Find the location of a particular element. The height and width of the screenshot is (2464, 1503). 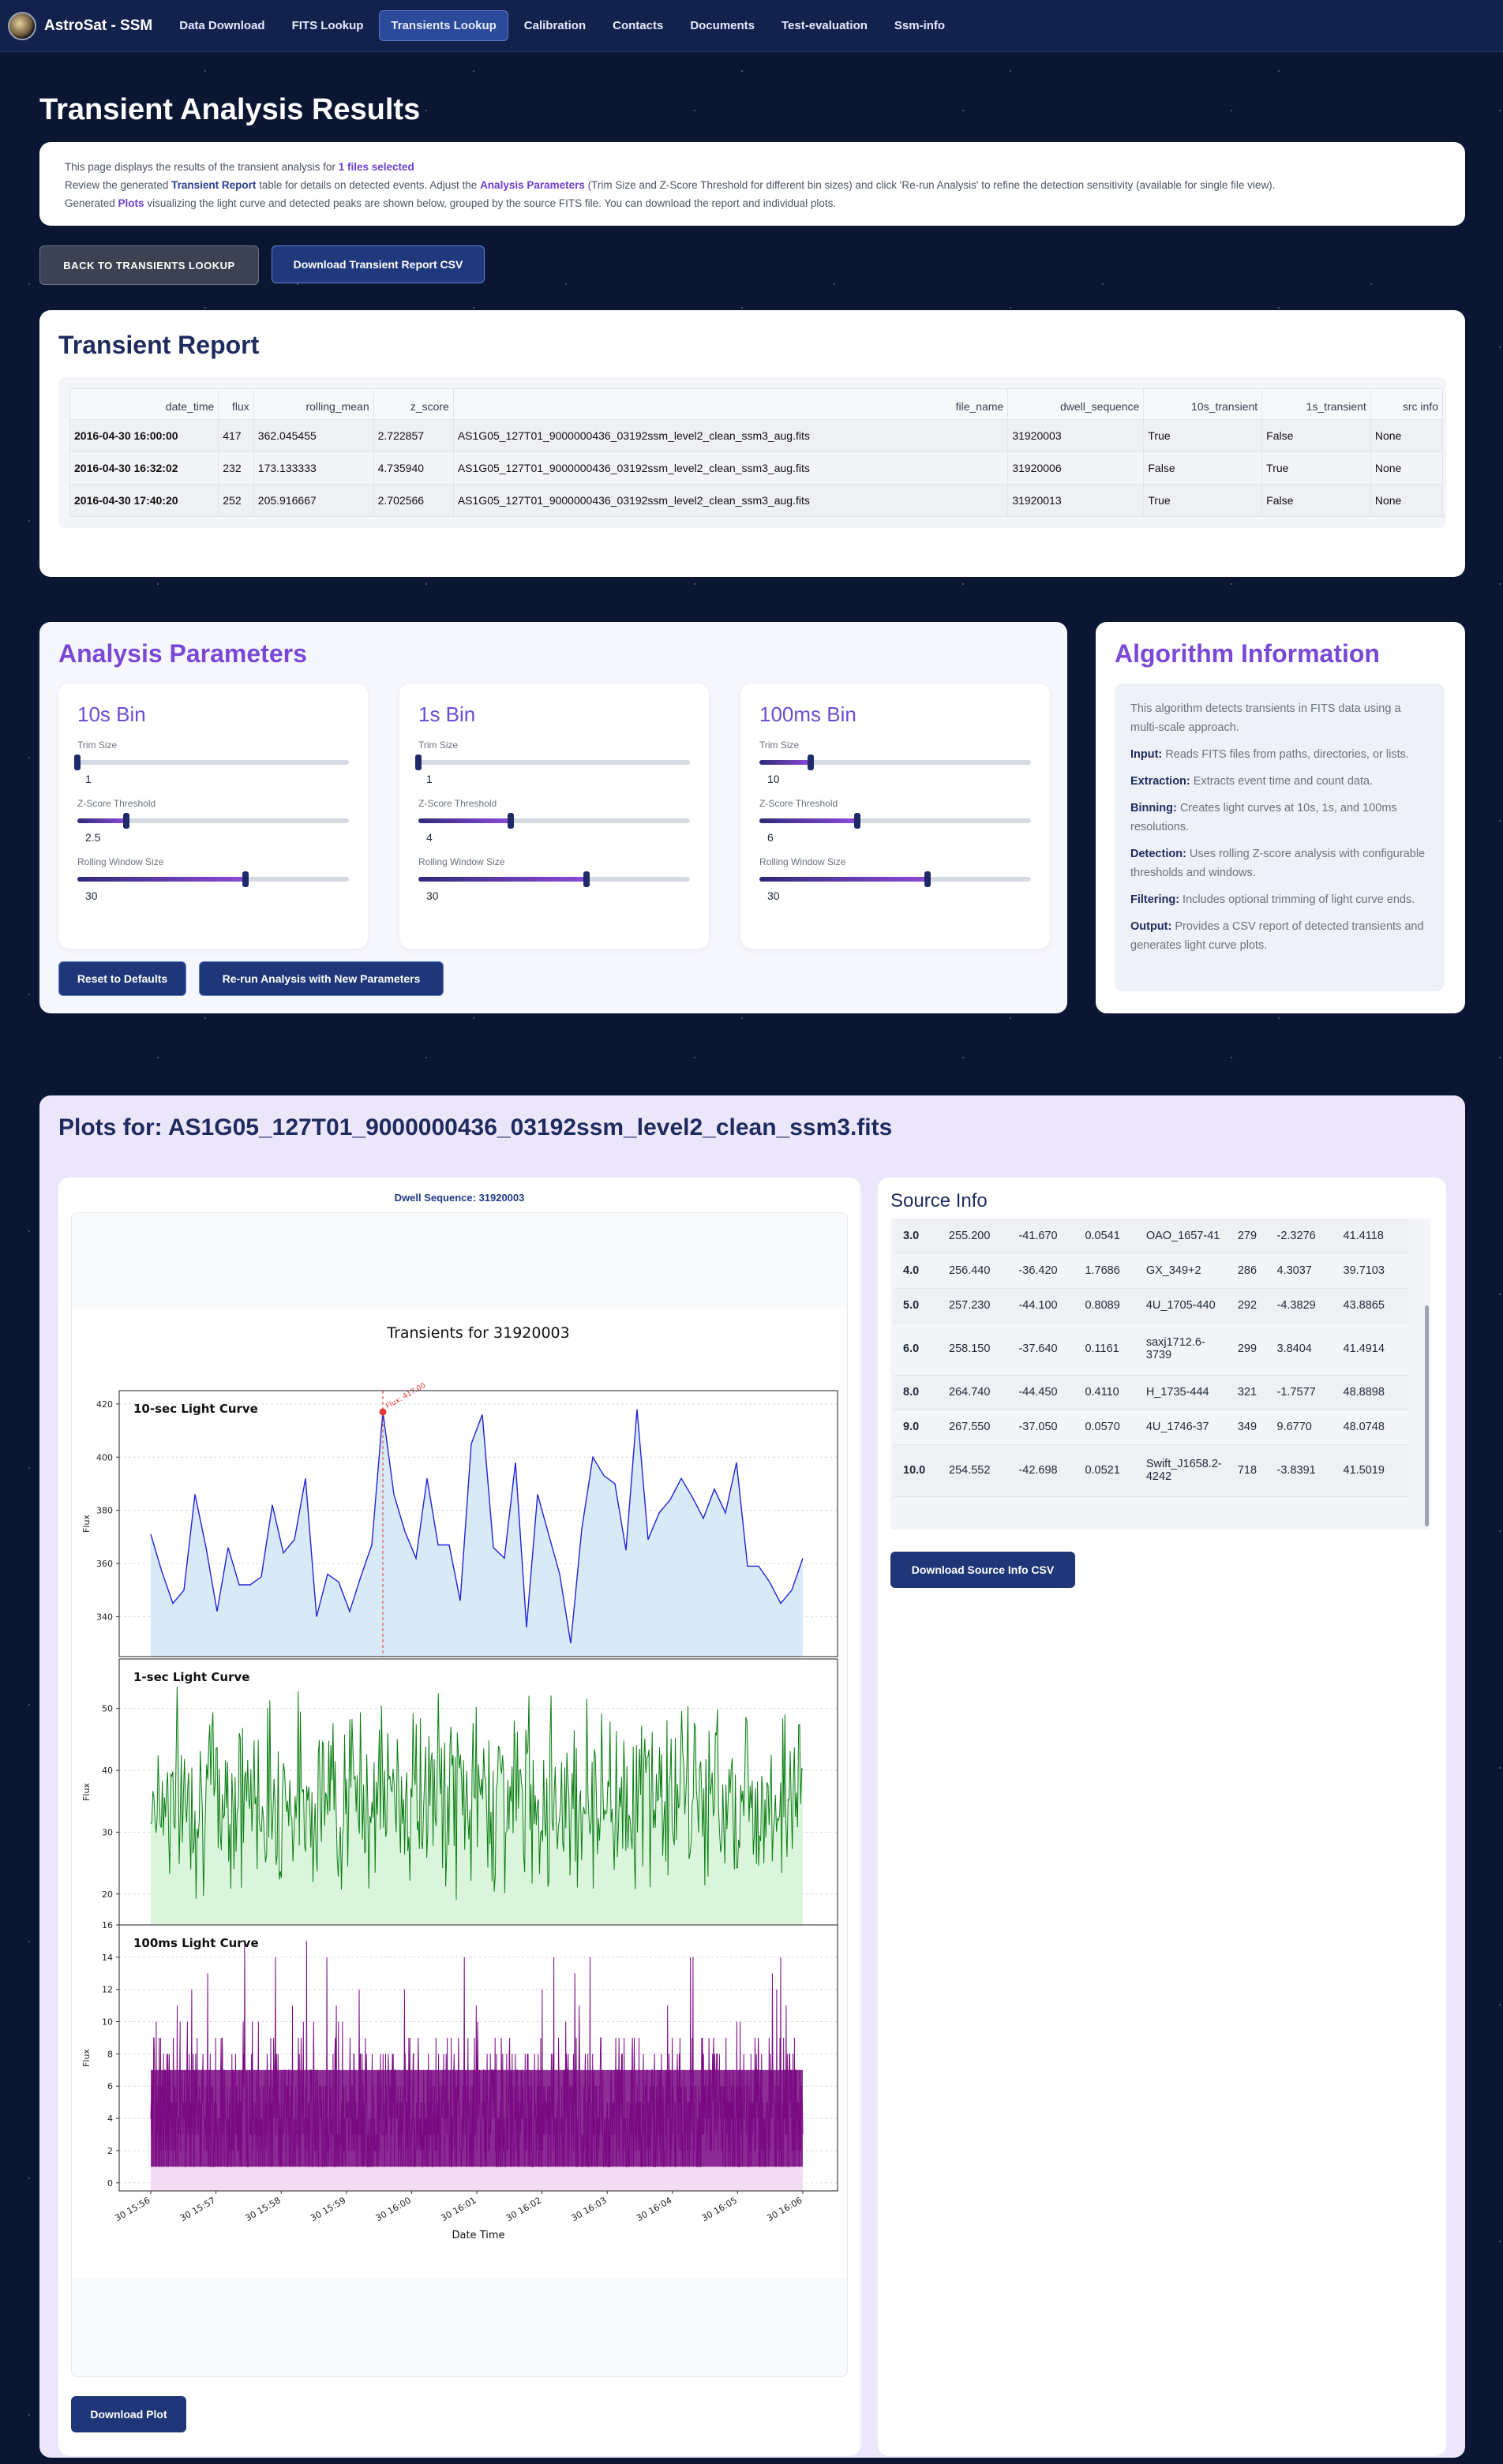

nav-contacts: Contacts is located at coordinates (638, 25).